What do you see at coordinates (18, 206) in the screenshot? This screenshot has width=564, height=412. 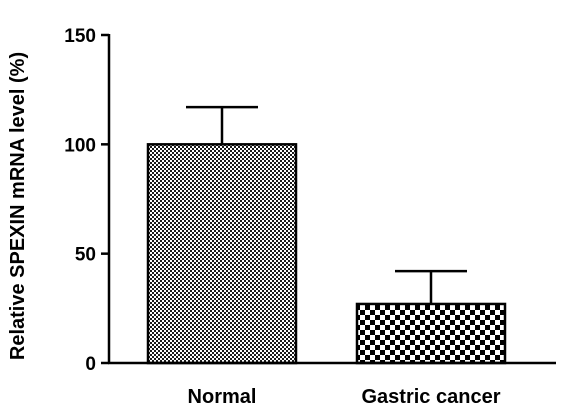 I see `y-axis-title: Relative SPEXIN mRNA level (%)` at bounding box center [18, 206].